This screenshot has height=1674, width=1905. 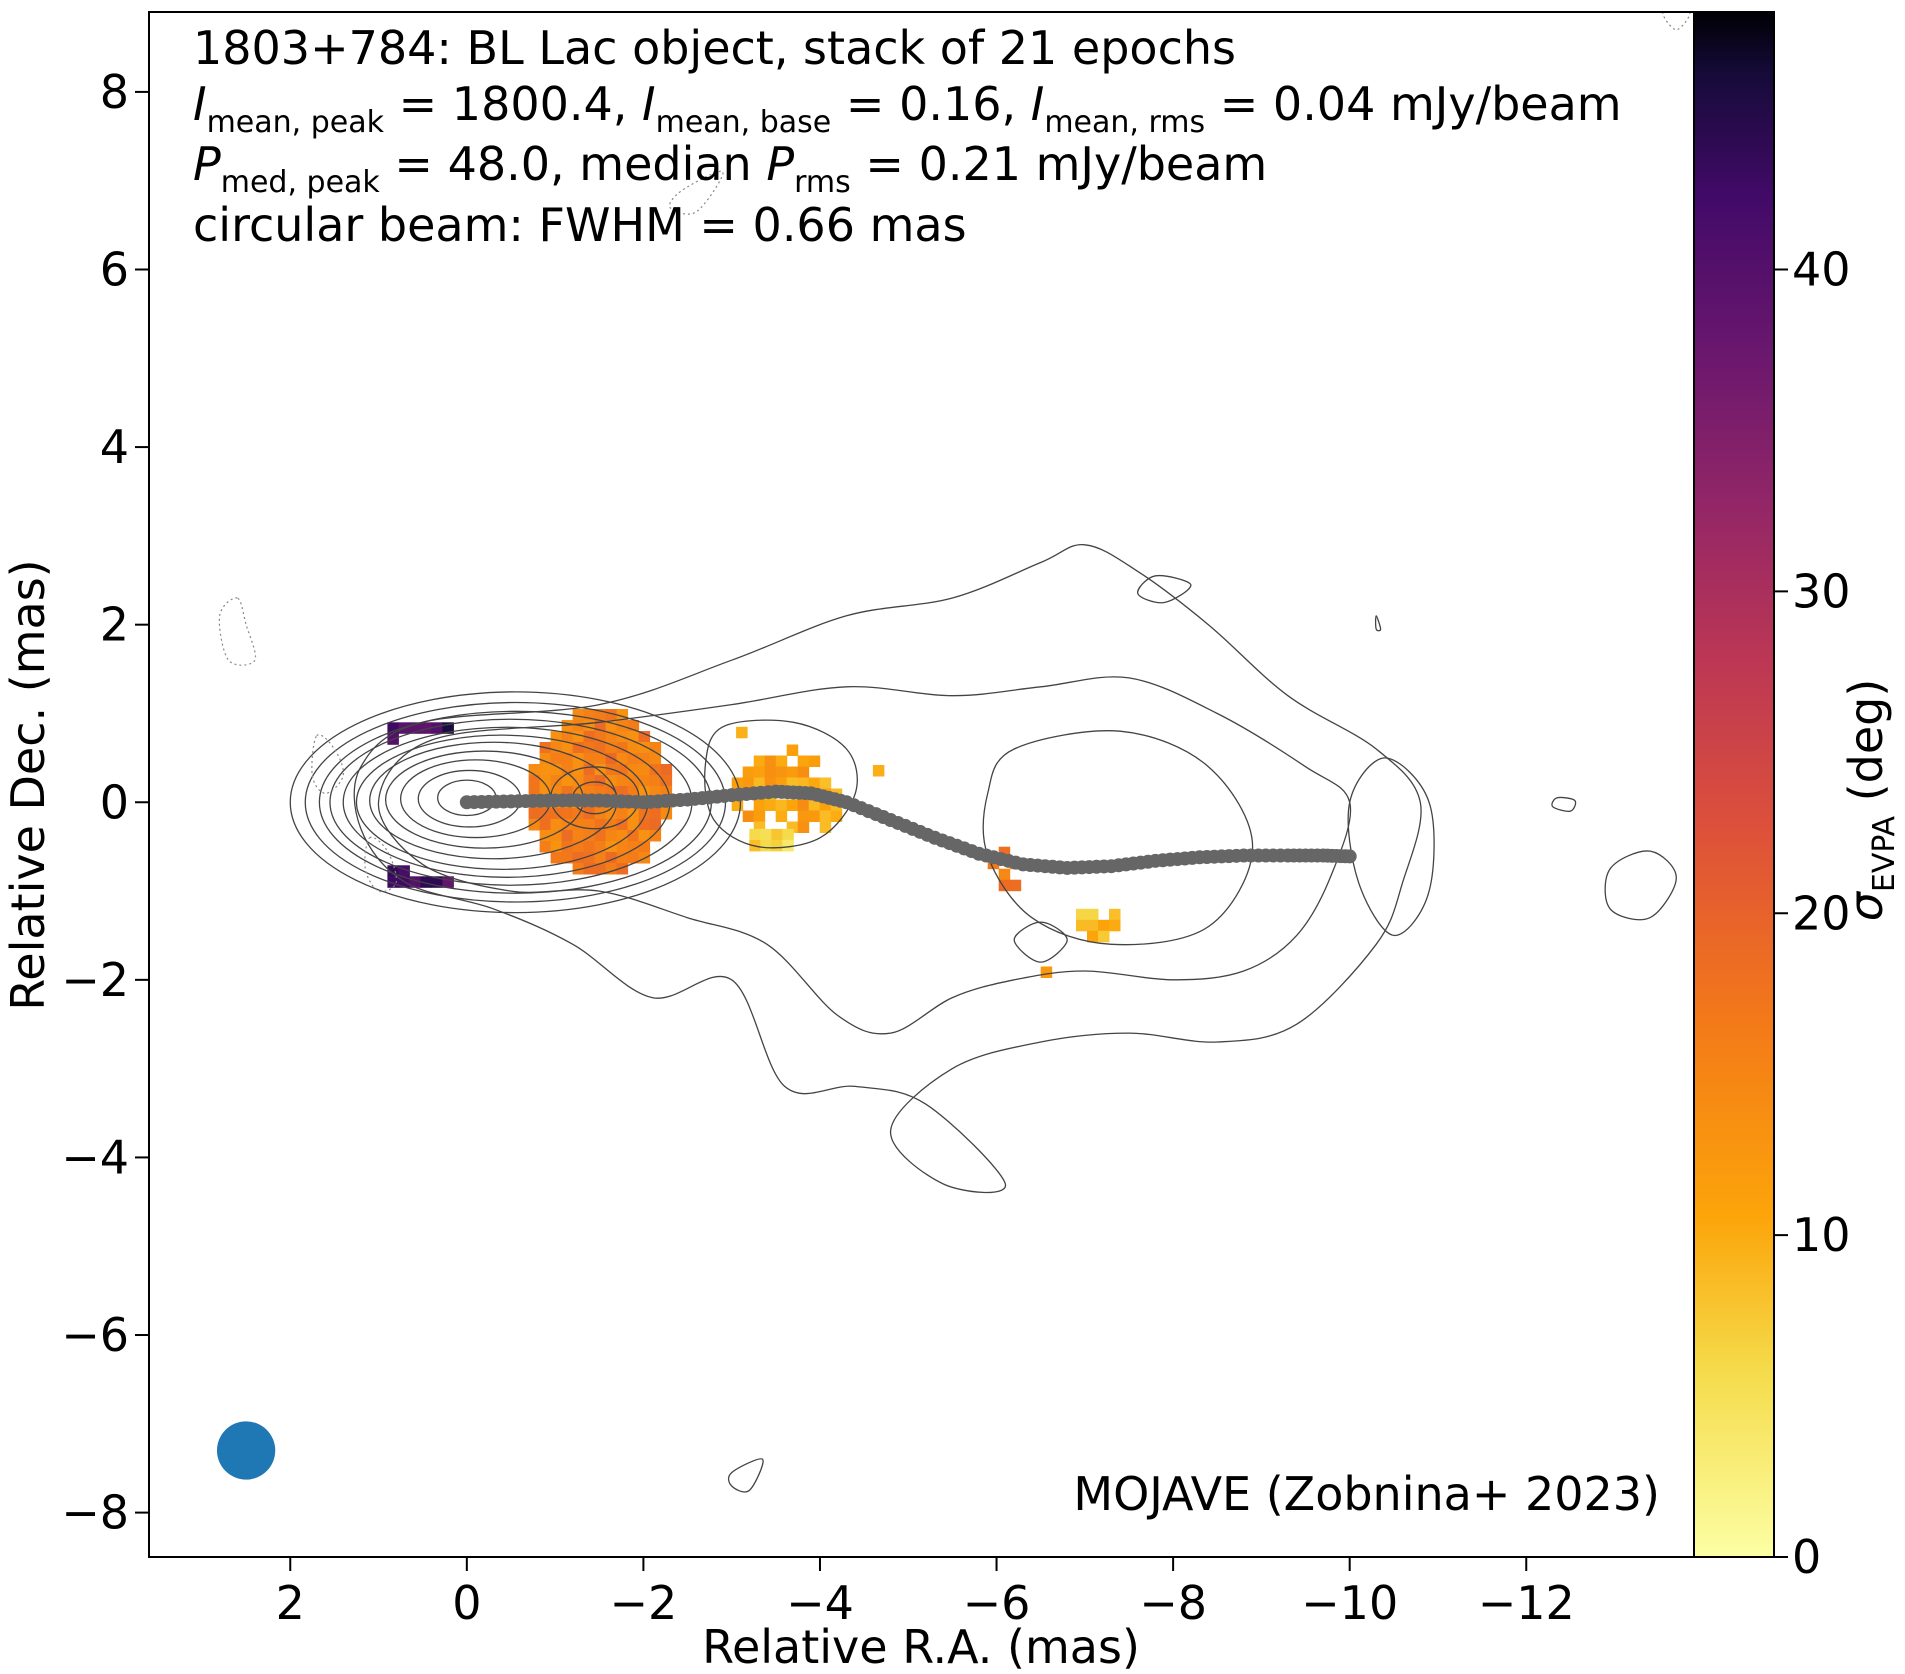 I want to click on colorbar-tick-label: 0, so click(x=1806, y=1557).